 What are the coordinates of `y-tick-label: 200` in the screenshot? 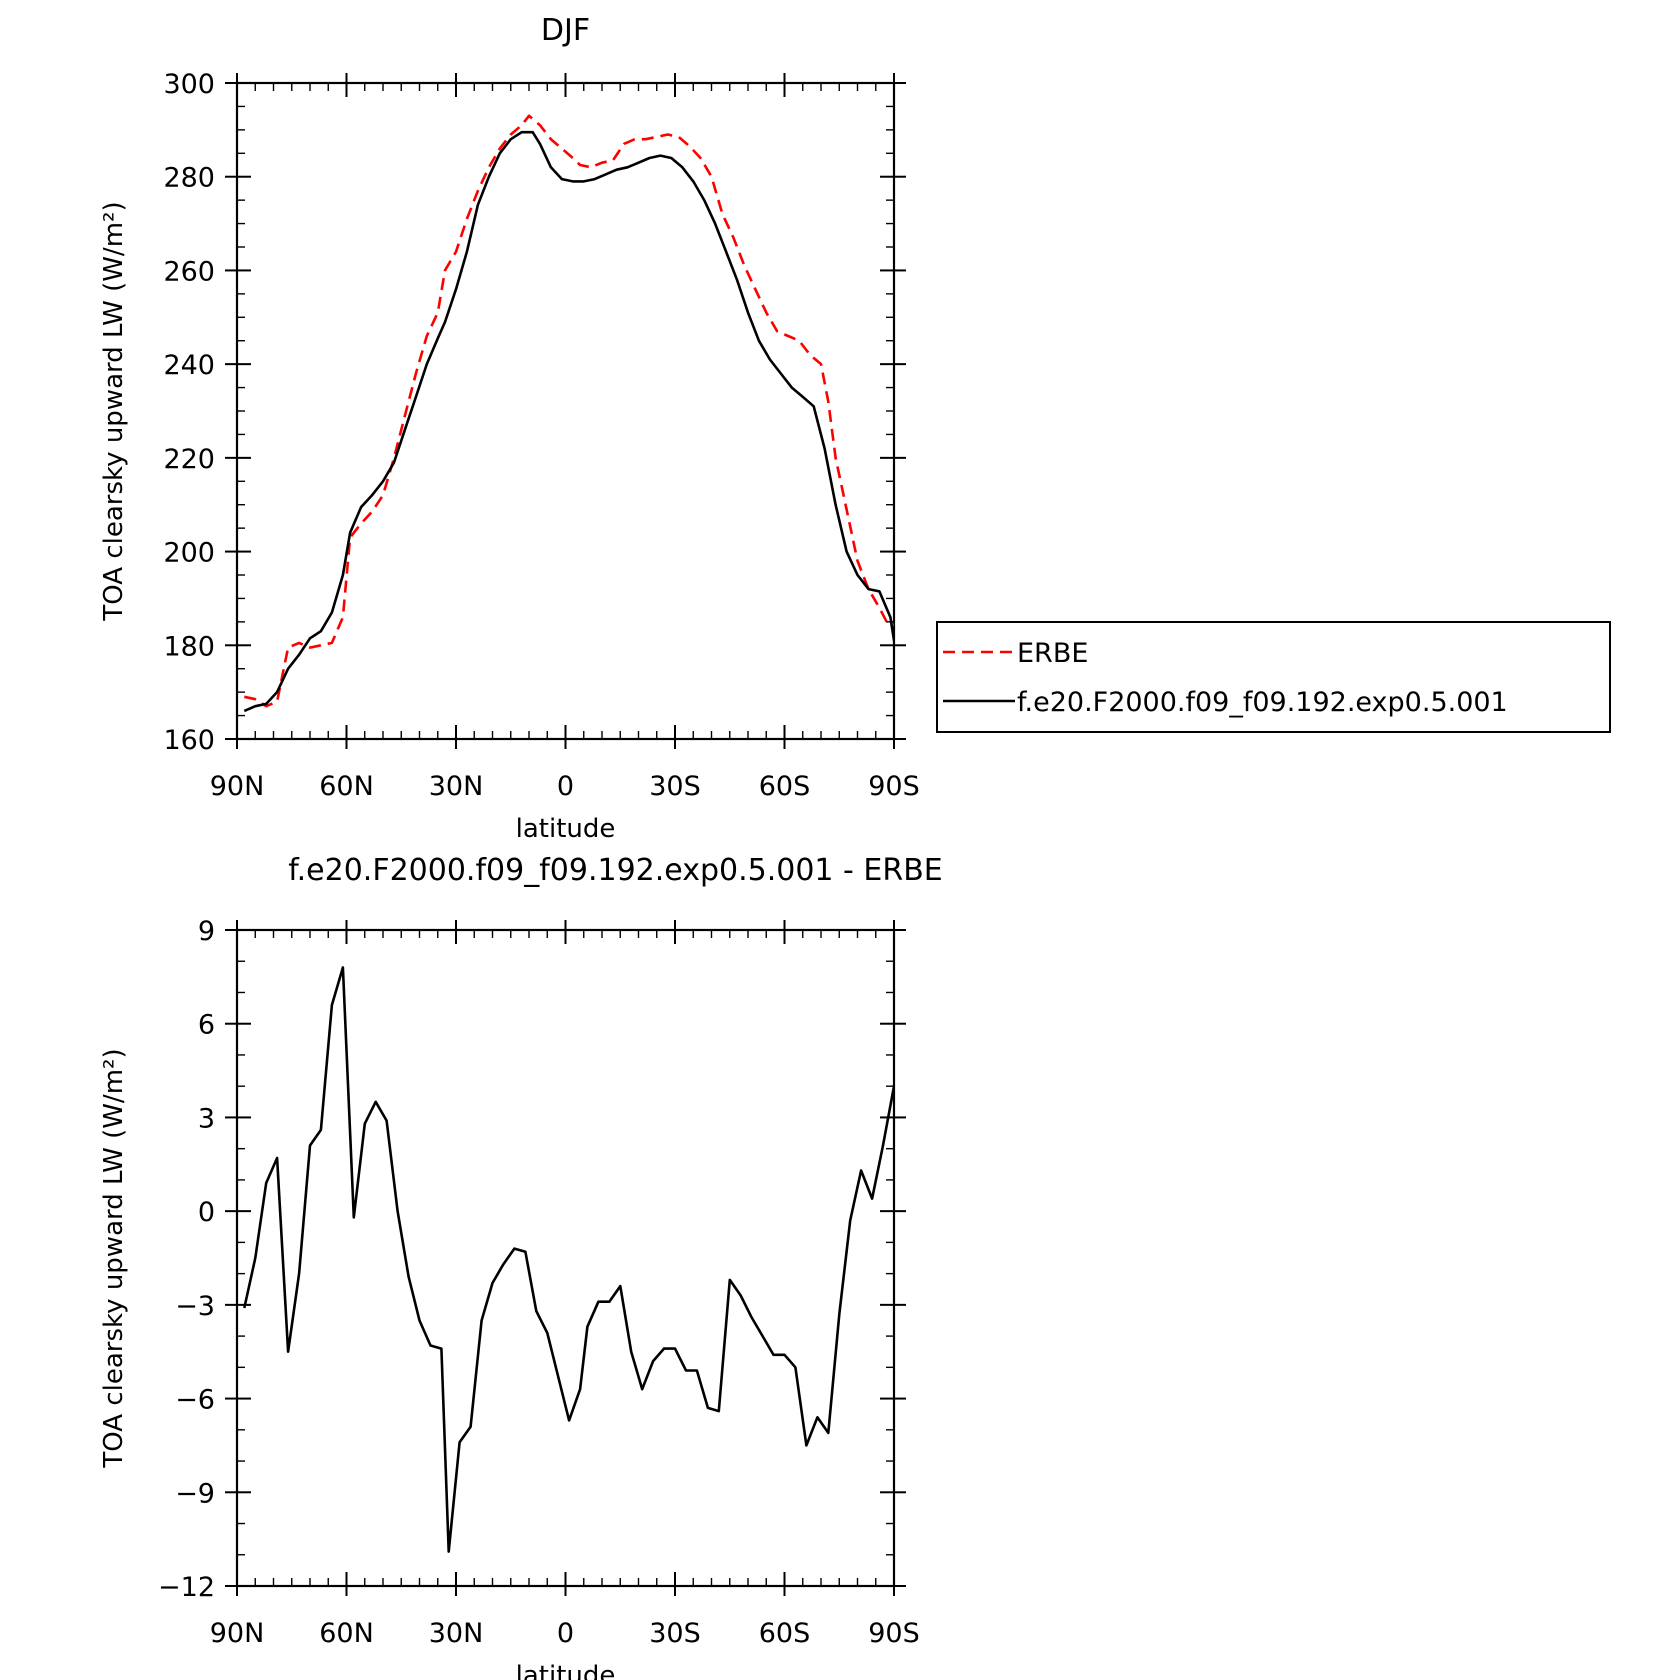 It's located at (189, 553).